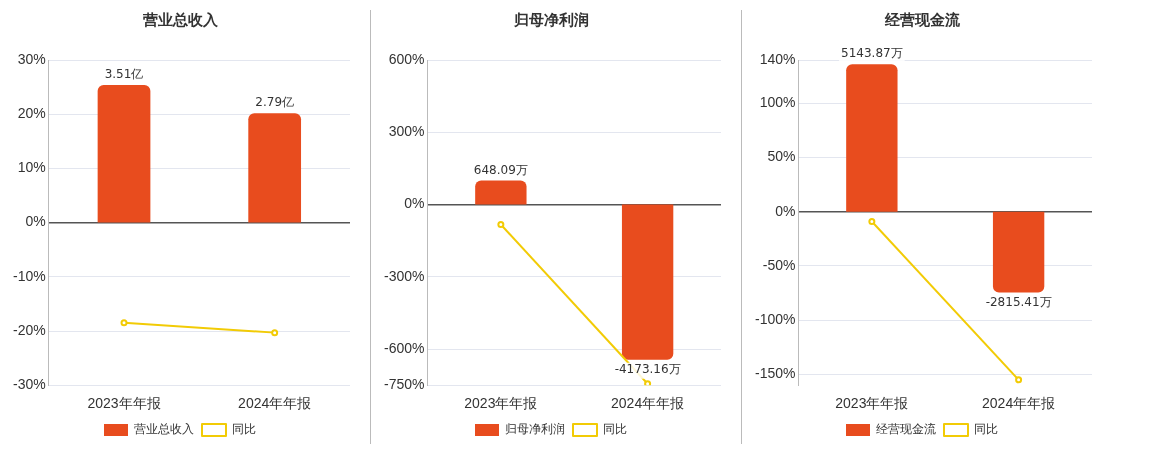 The height and width of the screenshot is (450, 1160). Describe the element at coordinates (406, 58) in the screenshot. I see `y-tick-label: 600%` at that location.